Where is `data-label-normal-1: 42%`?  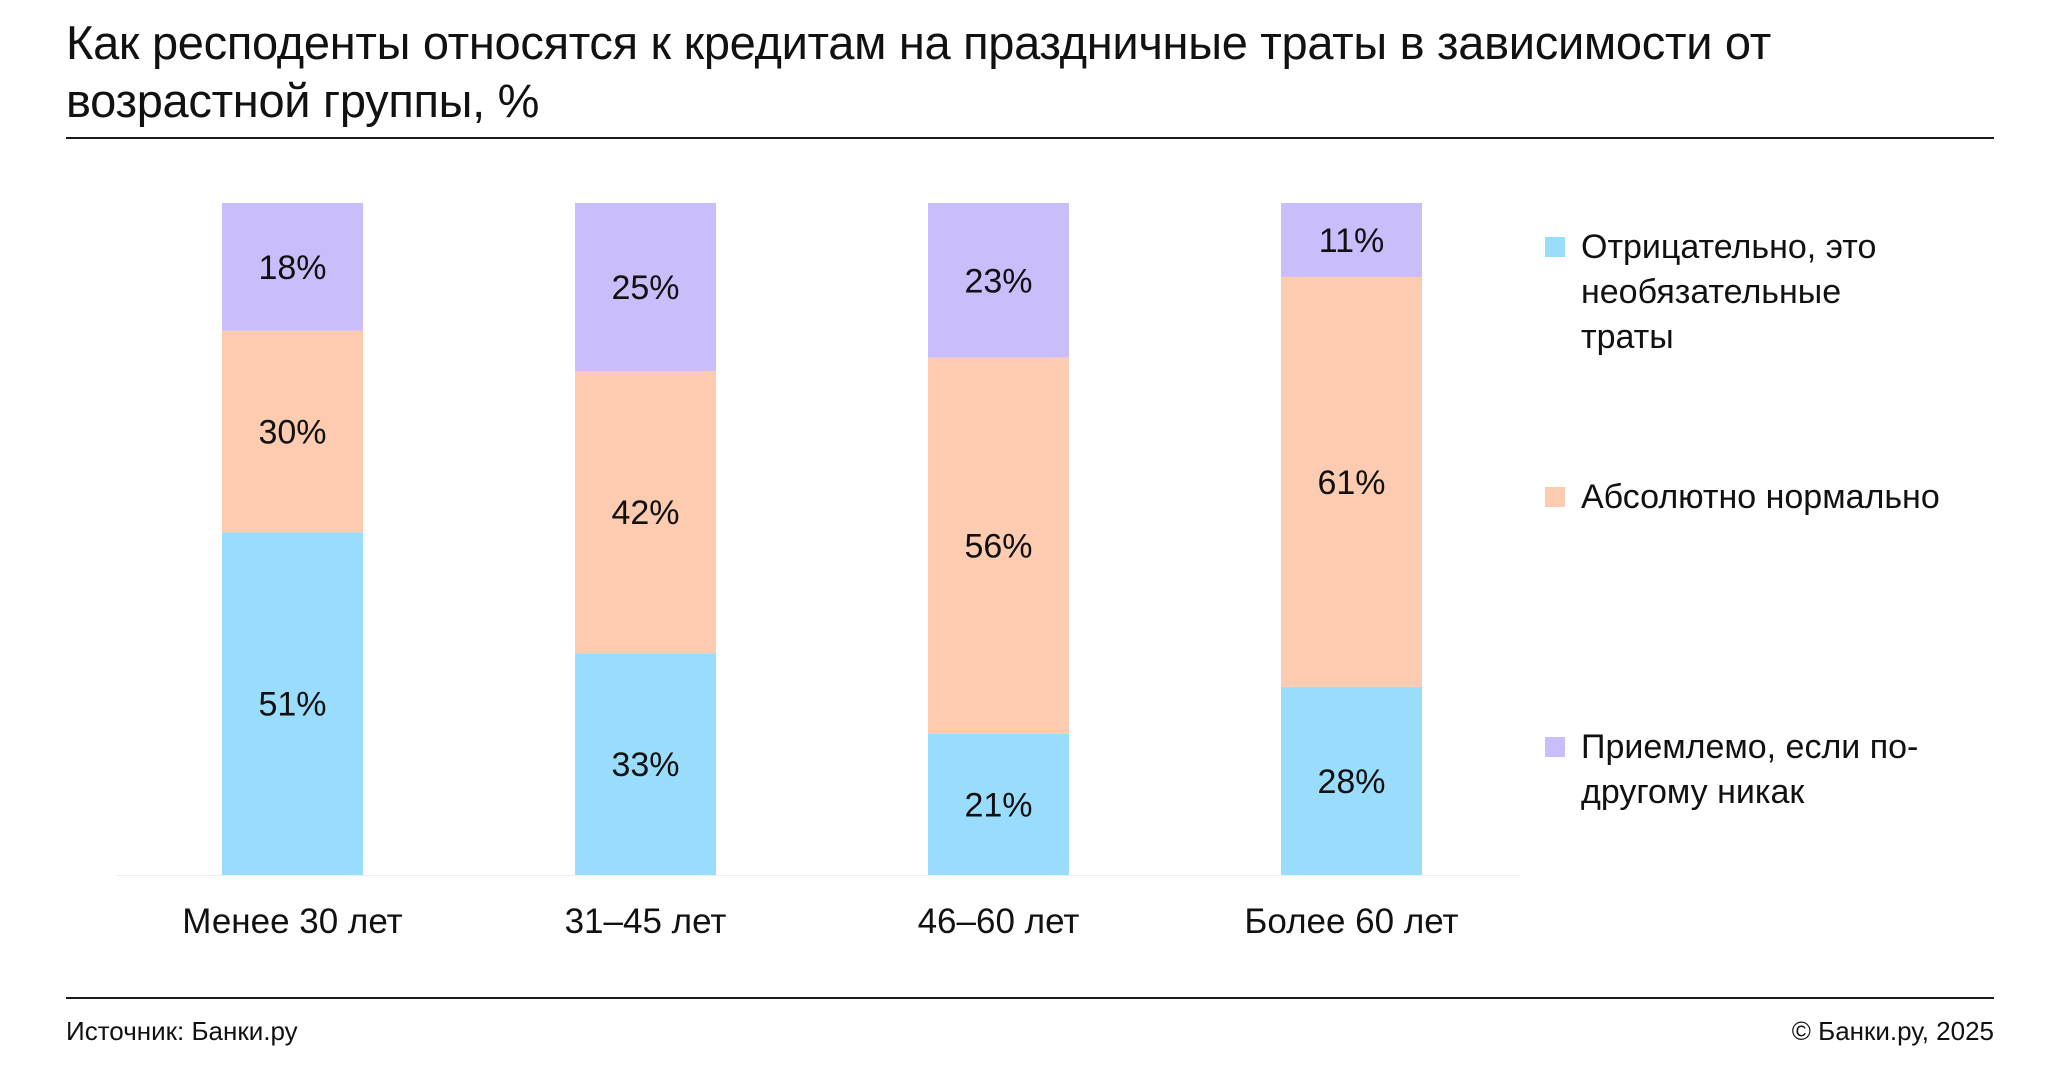
data-label-normal-1: 42% is located at coordinates (645, 513).